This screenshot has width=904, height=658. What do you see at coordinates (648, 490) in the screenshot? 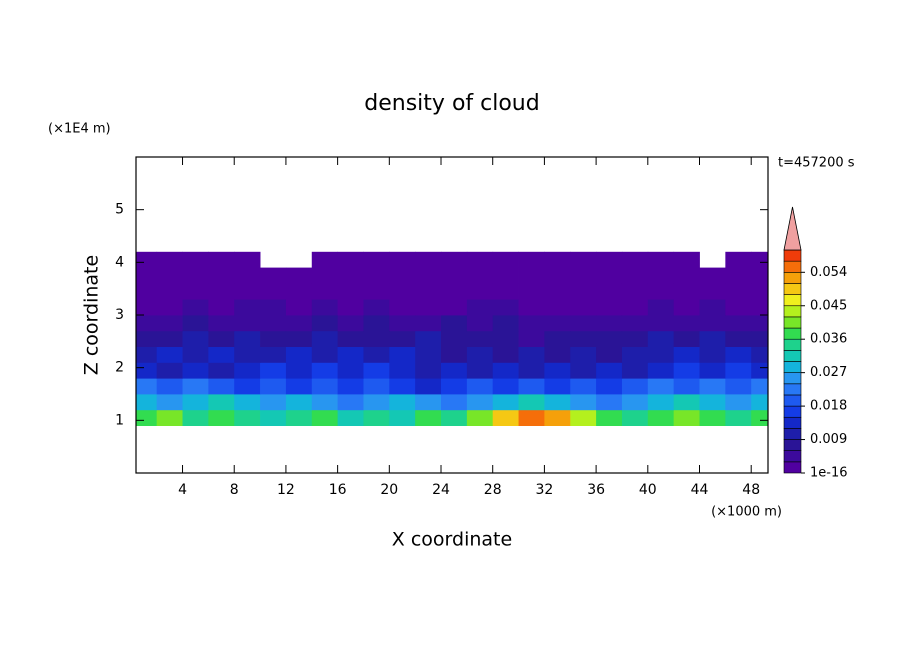
I see `x-tick-label: 40` at bounding box center [648, 490].